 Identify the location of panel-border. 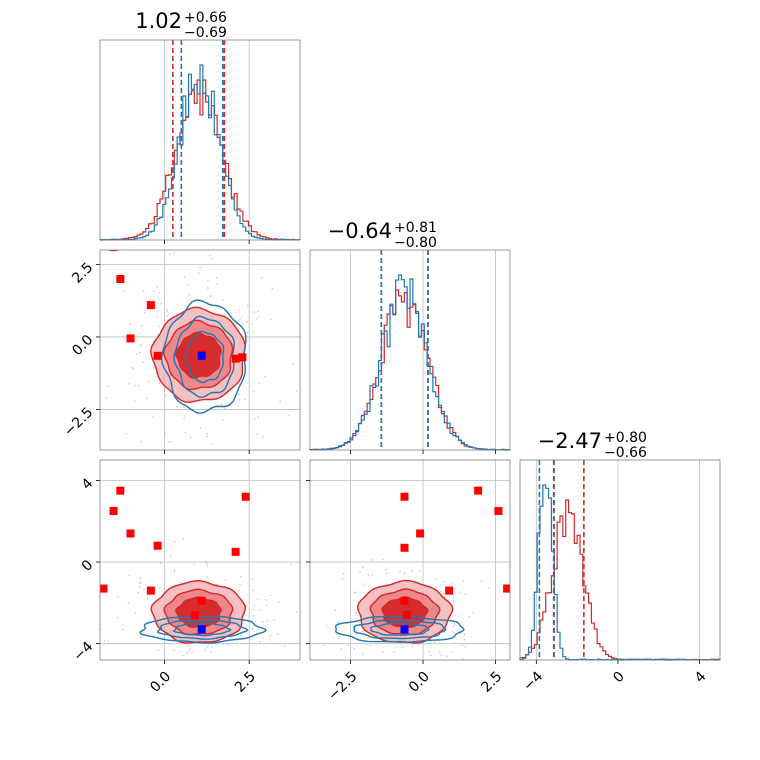
(410, 560).